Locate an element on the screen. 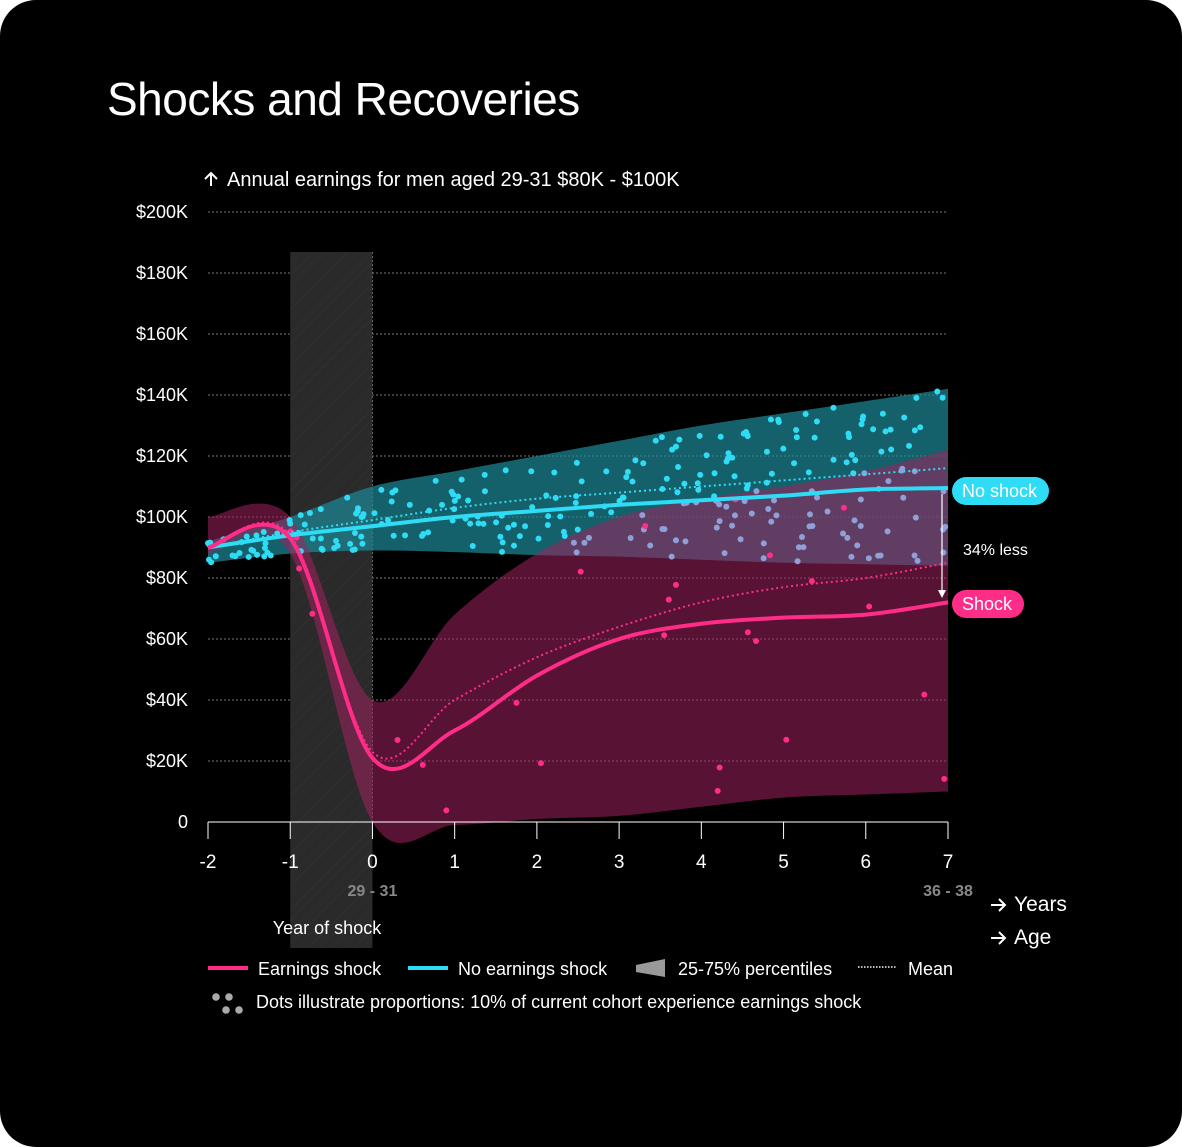 The image size is (1182, 1147). shock-year-region is located at coordinates (331, 600).